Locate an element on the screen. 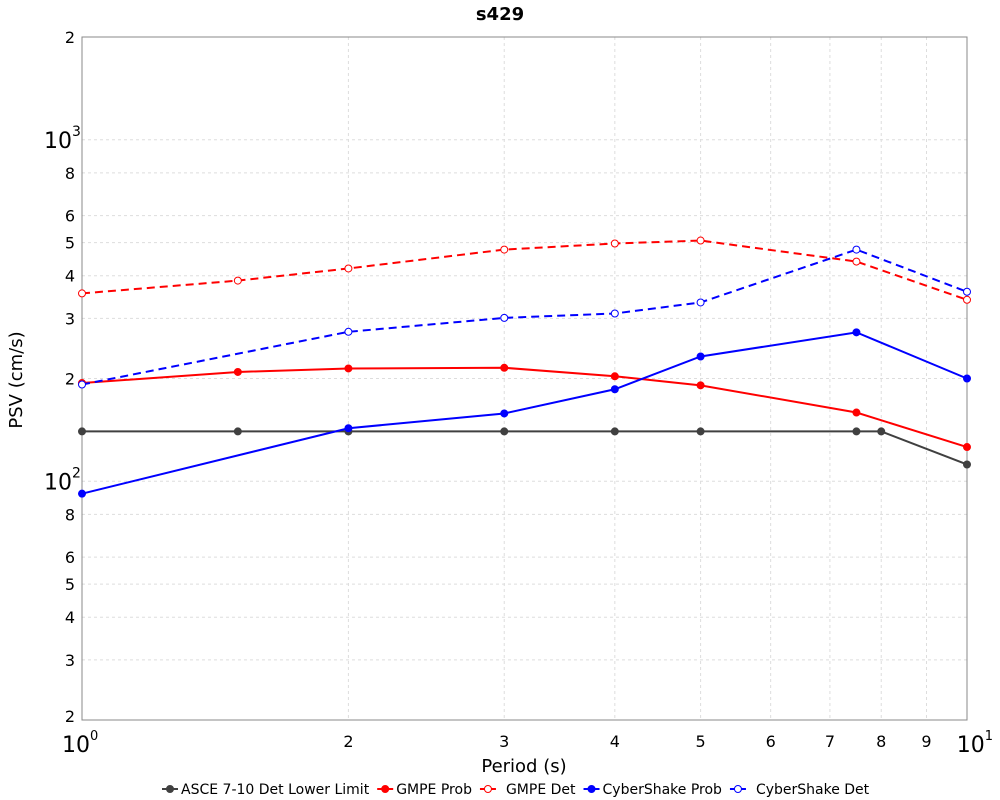 The width and height of the screenshot is (1000, 800). chart-title: s429 is located at coordinates (500, 14).